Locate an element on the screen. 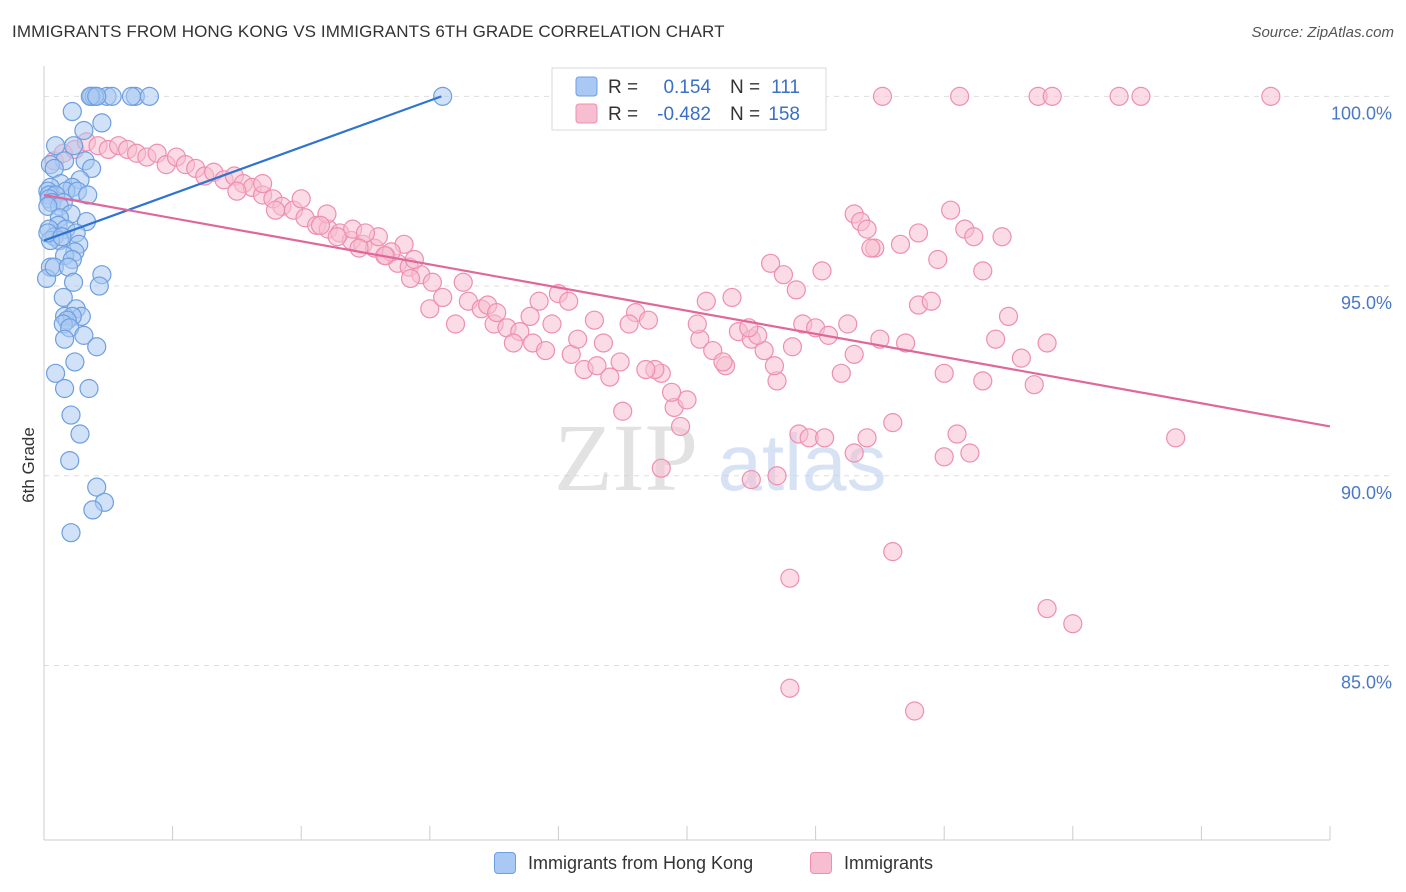 Image resolution: width=1406 pixels, height=892 pixels. y-tick-label-3: 85.0% is located at coordinates (1366, 682).